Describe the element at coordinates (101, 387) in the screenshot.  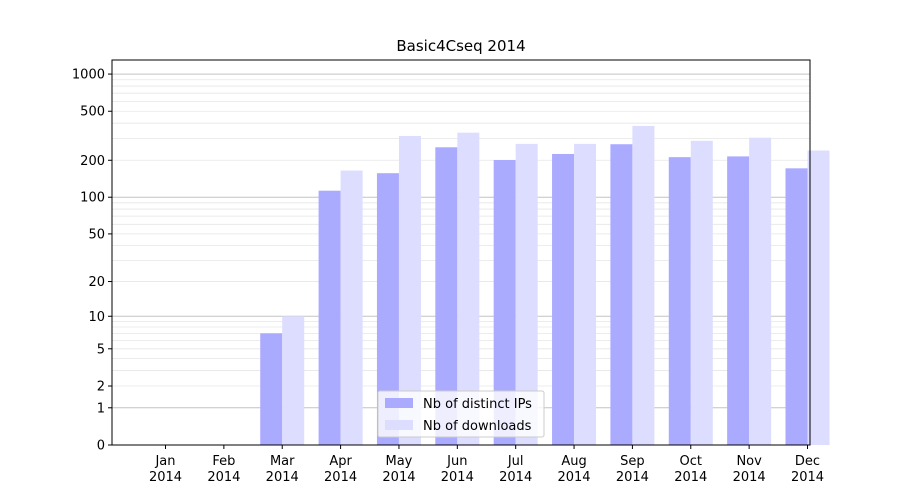
I see `y-tick-label: 2` at that location.